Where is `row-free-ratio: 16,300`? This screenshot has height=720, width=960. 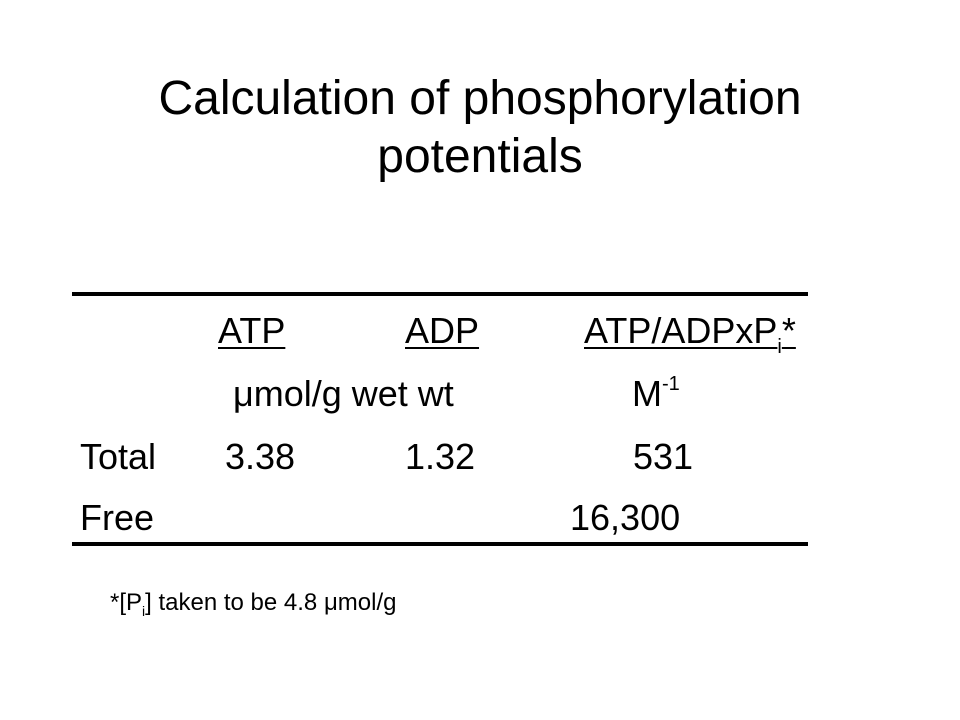 row-free-ratio: 16,300 is located at coordinates (625, 517).